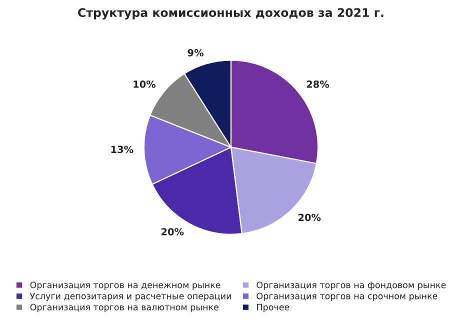 This screenshot has height=320, width=462. I want to click on legend-label: Организация торгов на фондовом рынке, so click(351, 286).